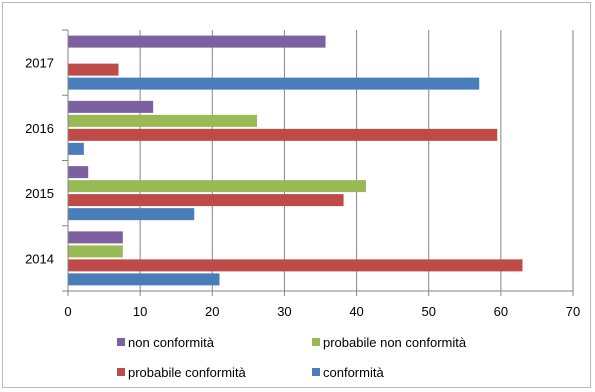 Image resolution: width=595 pixels, height=392 pixels. I want to click on bar-2016-non-conformita, so click(111, 106).